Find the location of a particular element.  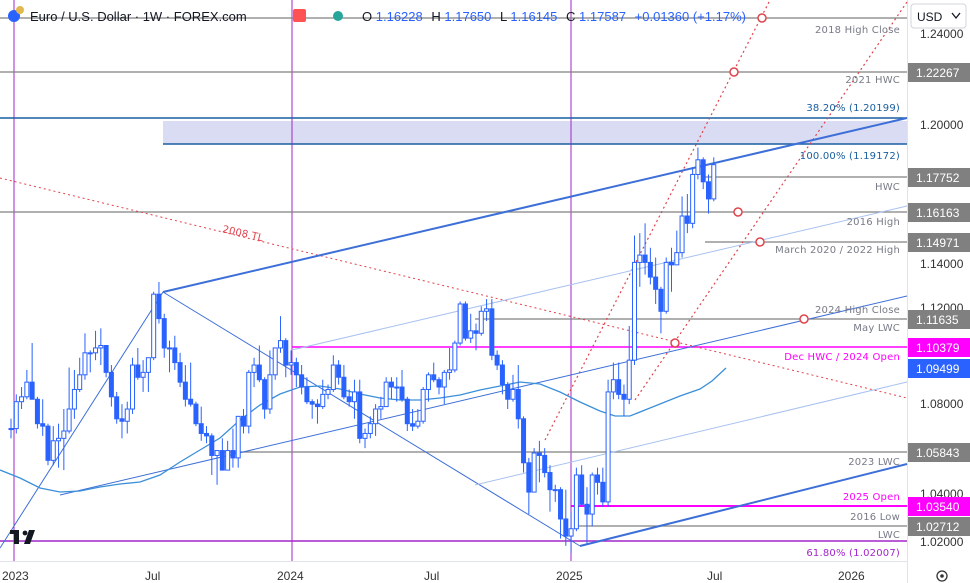

price-tick-1-02000: 1.02000 is located at coordinates (942, 542).